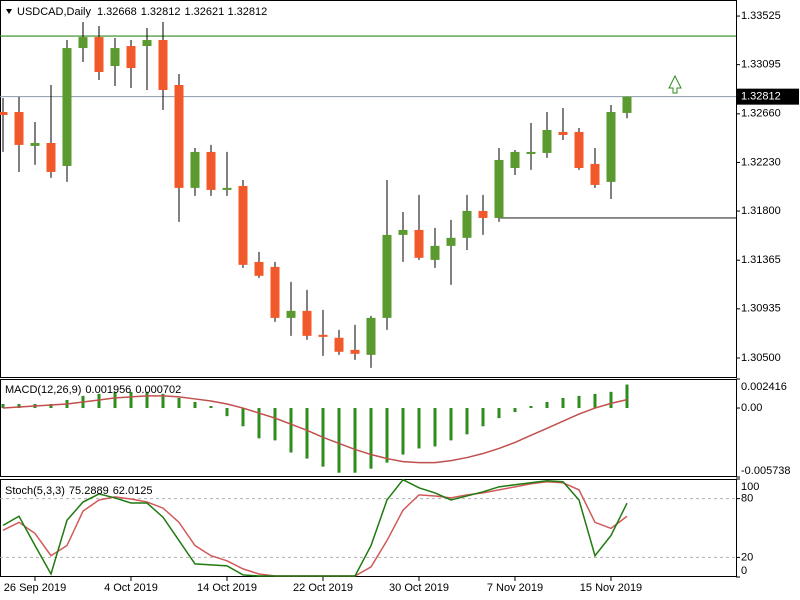 The image size is (800, 600). I want to click on stoch-title: Stoch(5,3,3), so click(35, 491).